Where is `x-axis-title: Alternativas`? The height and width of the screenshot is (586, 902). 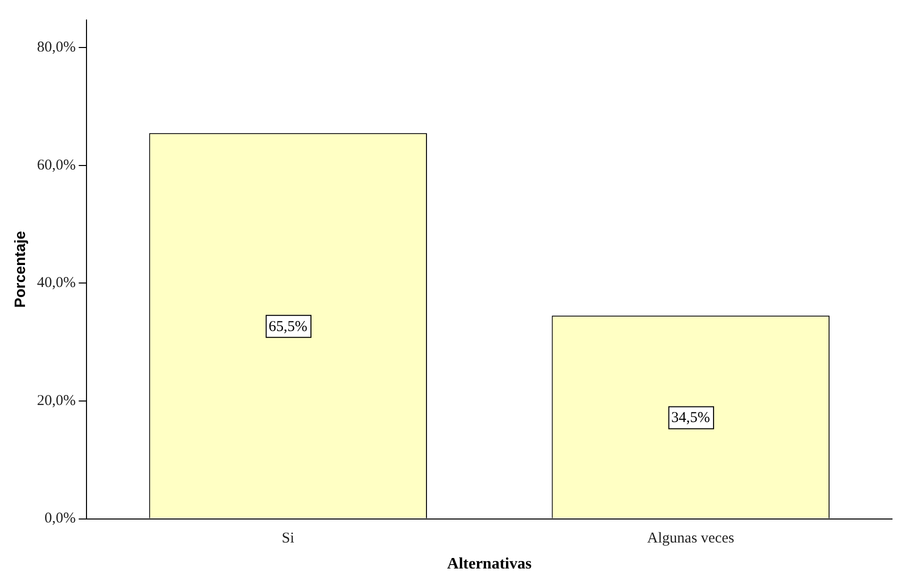
x-axis-title: Alternativas is located at coordinates (489, 564).